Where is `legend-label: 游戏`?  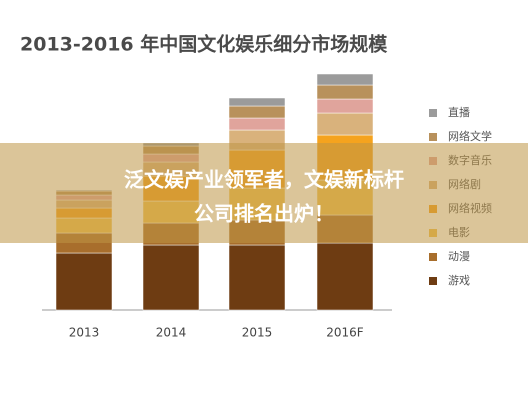
legend-label: 游戏 is located at coordinates (459, 280).